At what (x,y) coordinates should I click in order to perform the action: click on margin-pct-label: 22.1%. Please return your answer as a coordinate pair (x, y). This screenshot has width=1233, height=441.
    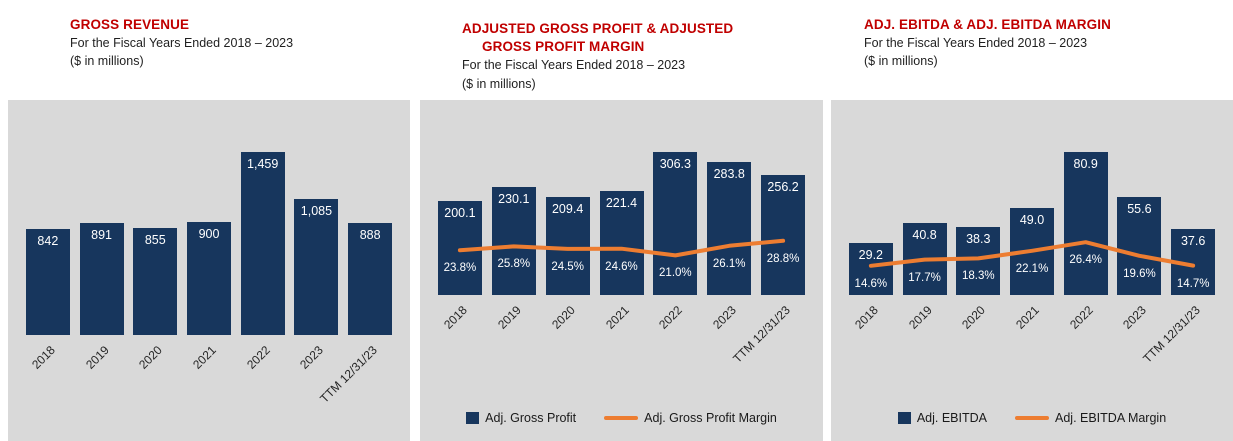
    Looking at the image, I should click on (1032, 268).